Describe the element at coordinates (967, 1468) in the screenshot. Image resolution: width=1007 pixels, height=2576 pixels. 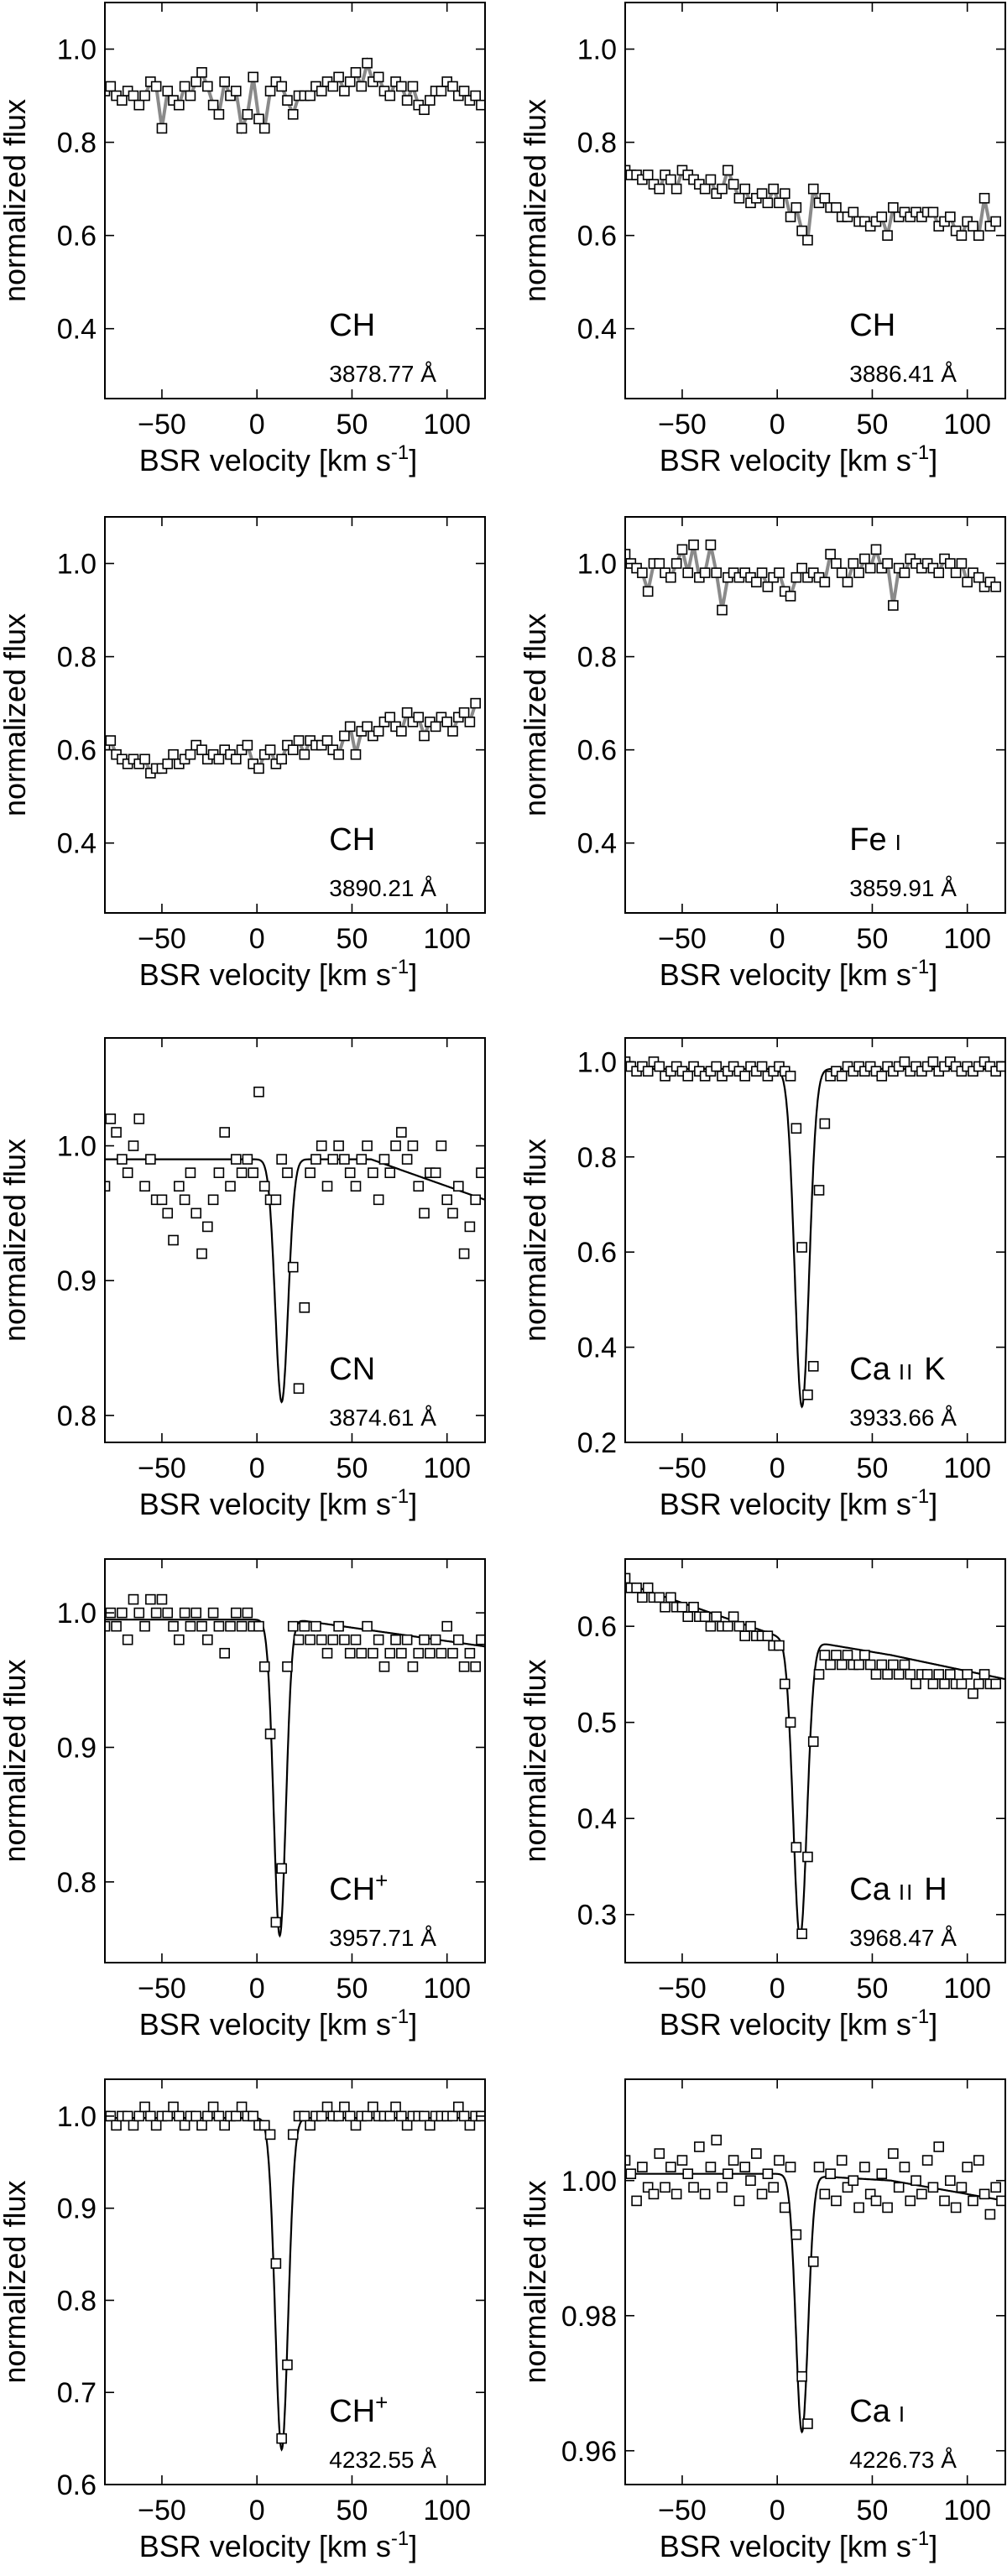
I see `x-tick-label: 100` at that location.